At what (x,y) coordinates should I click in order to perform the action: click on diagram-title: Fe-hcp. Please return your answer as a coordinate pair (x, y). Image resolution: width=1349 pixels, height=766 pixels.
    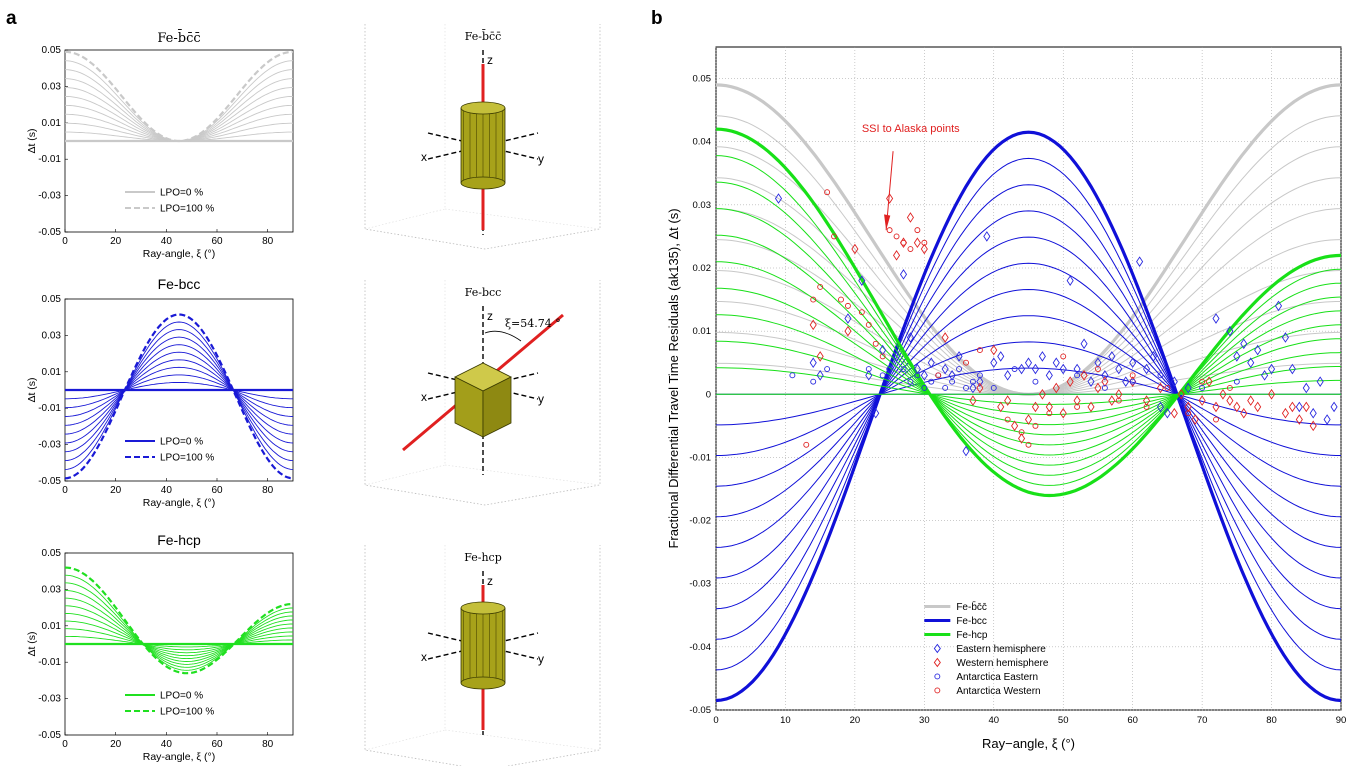
    Looking at the image, I should click on (483, 557).